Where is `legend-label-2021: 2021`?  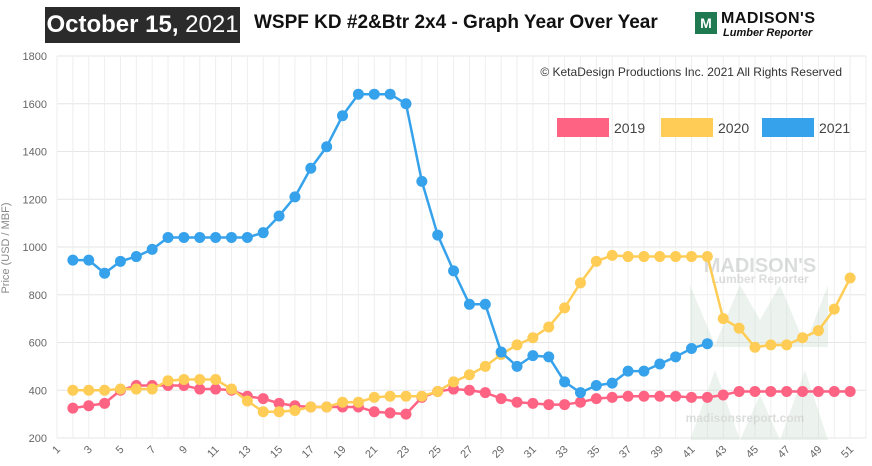
legend-label-2021: 2021 is located at coordinates (834, 128).